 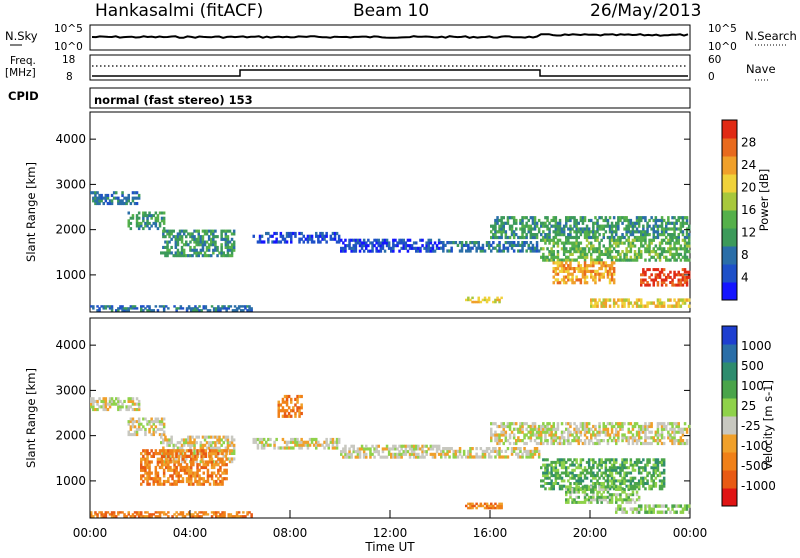 What do you see at coordinates (768, 425) in the screenshot?
I see `velocity-colorbar-label: Velocity [m s-1]` at bounding box center [768, 425].